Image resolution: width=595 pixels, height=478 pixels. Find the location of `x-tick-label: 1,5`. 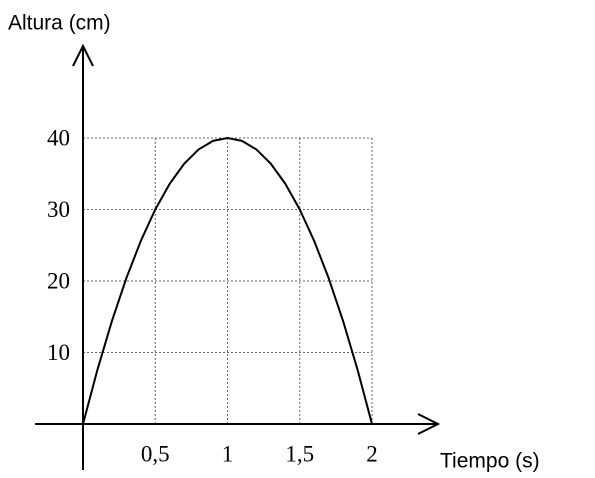

x-tick-label: 1,5 is located at coordinates (299, 453).